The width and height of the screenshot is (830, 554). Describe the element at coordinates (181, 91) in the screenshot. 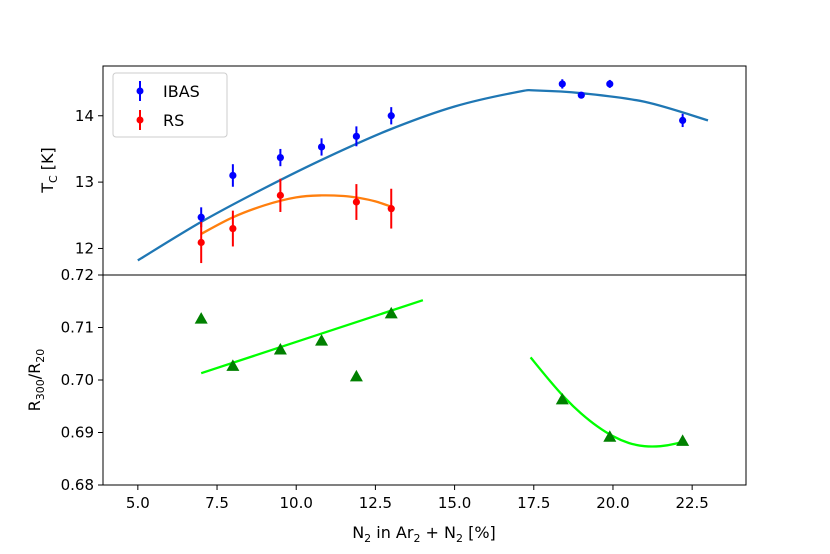

I see `legend-ibas-label: IBAS` at that location.